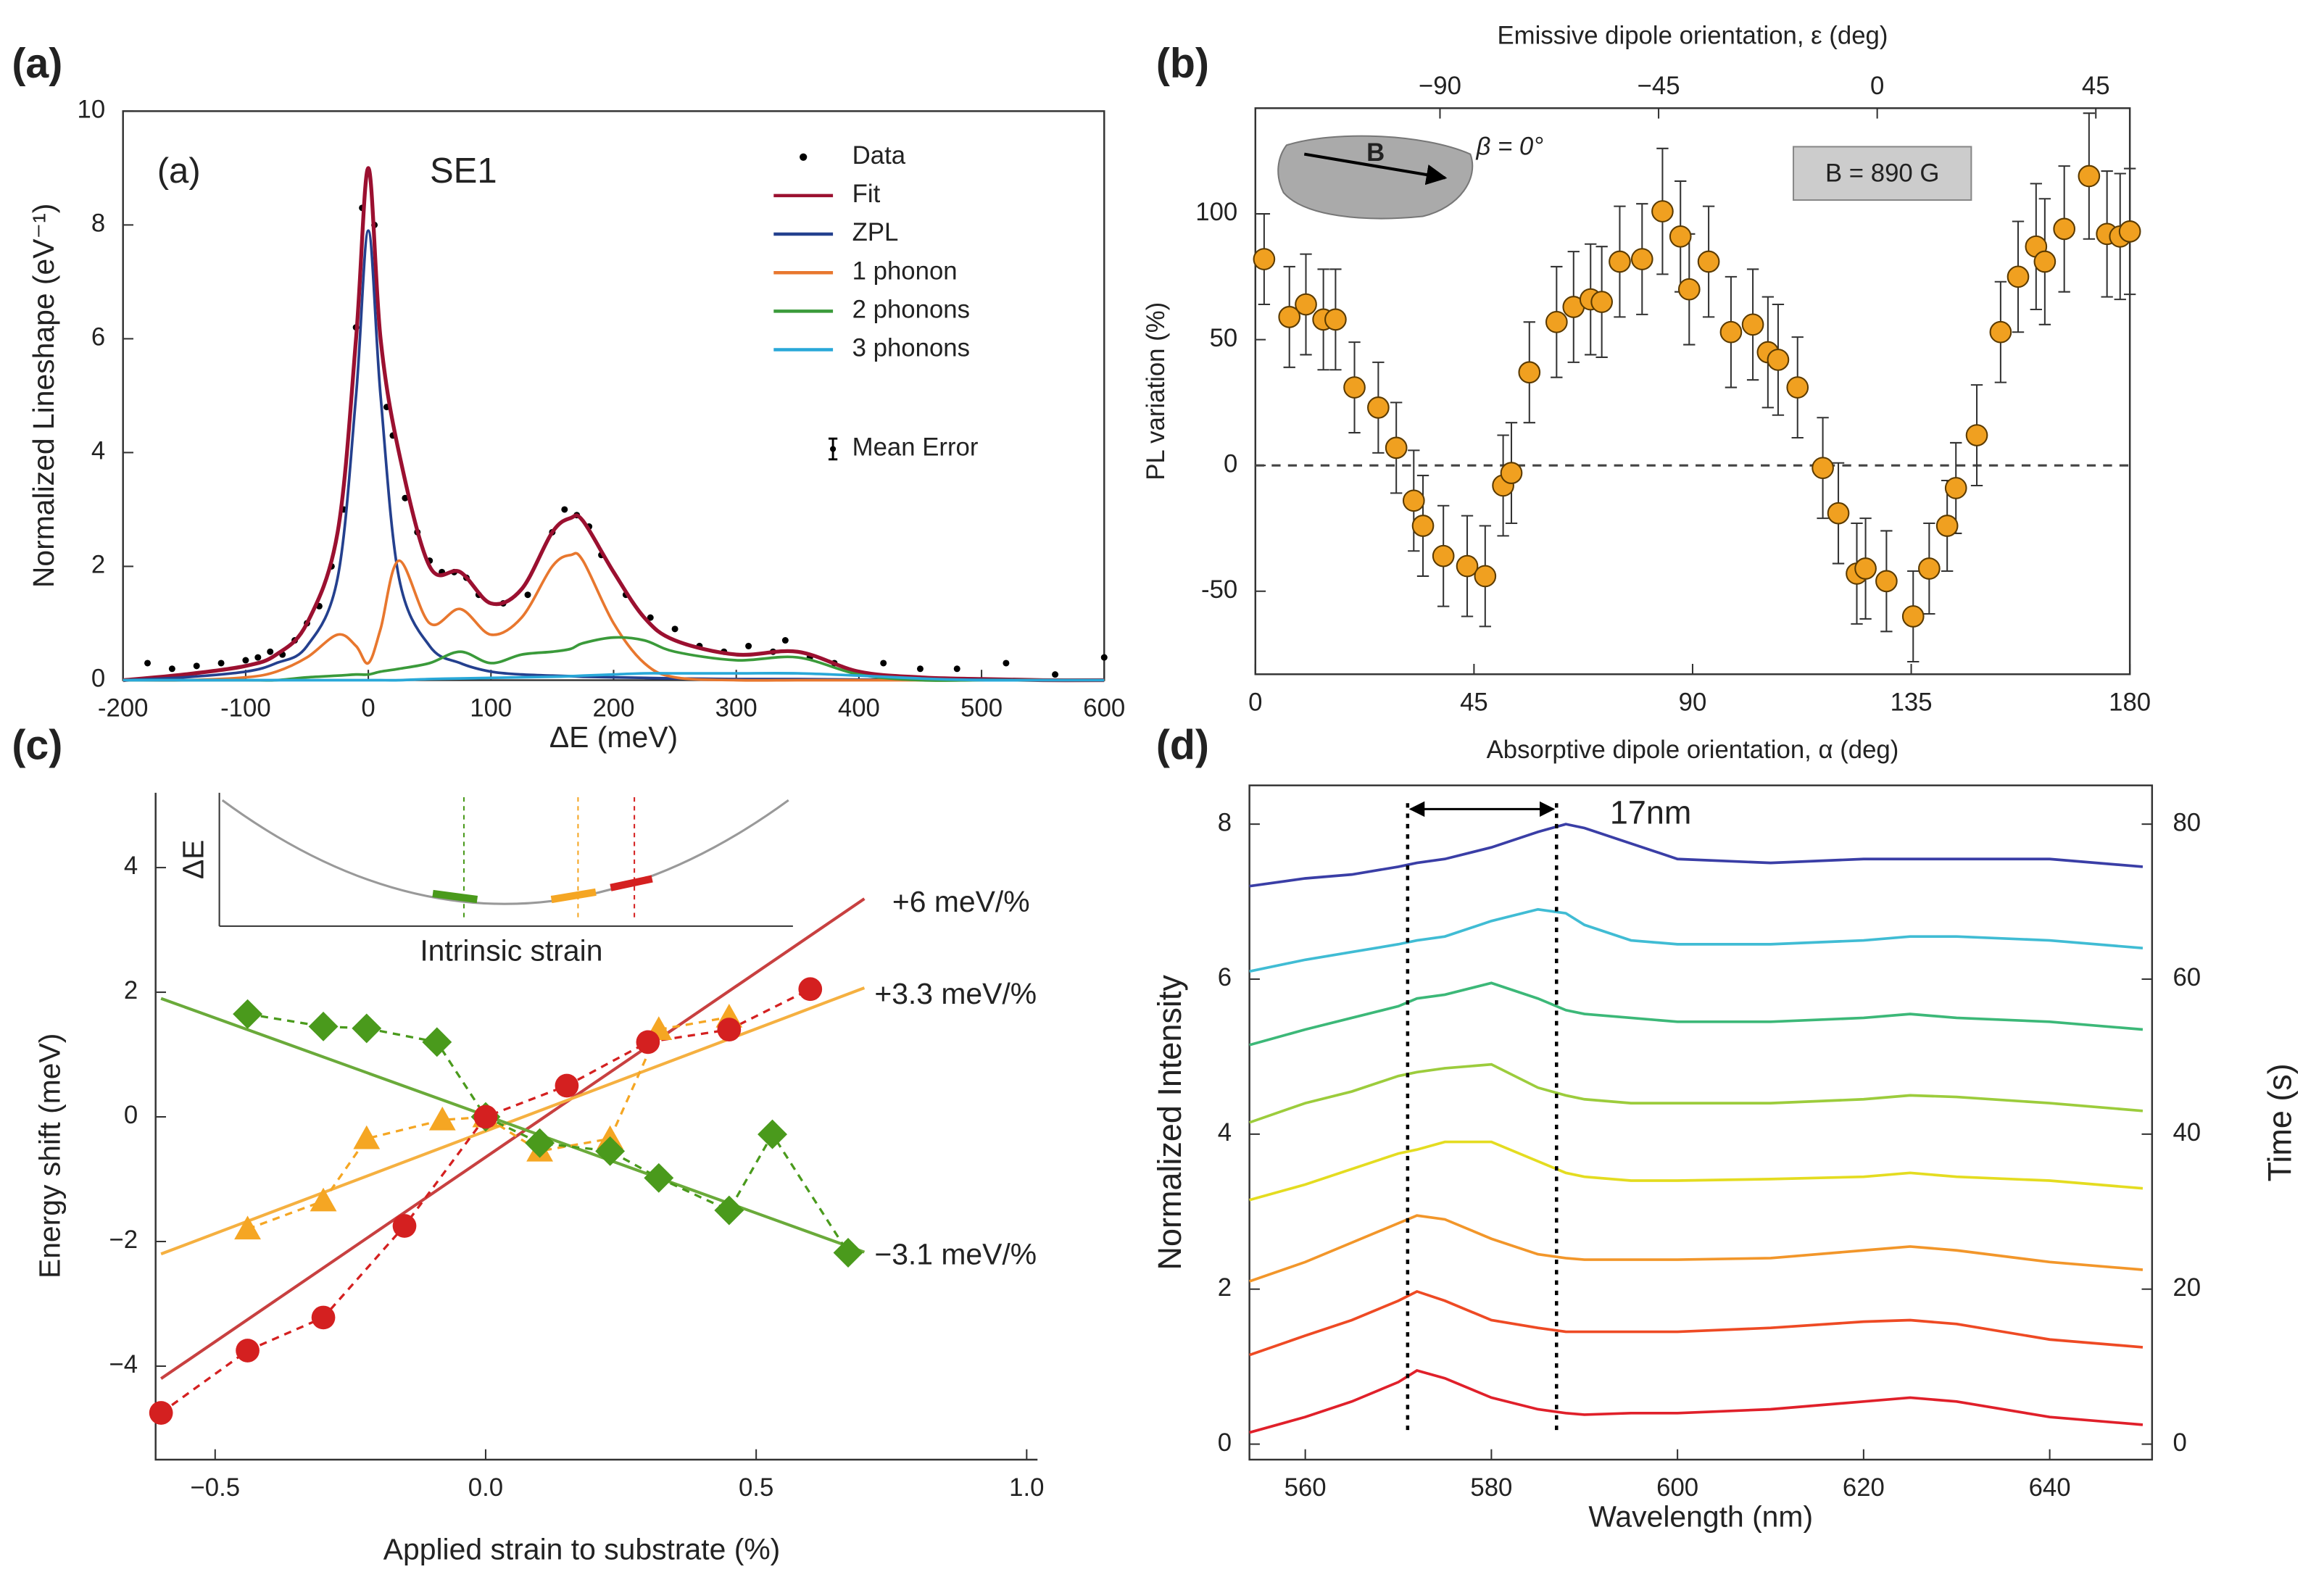 The image size is (2324, 1593). Describe the element at coordinates (1864, 1488) in the screenshot. I see `x-tick-label: 620` at that location.